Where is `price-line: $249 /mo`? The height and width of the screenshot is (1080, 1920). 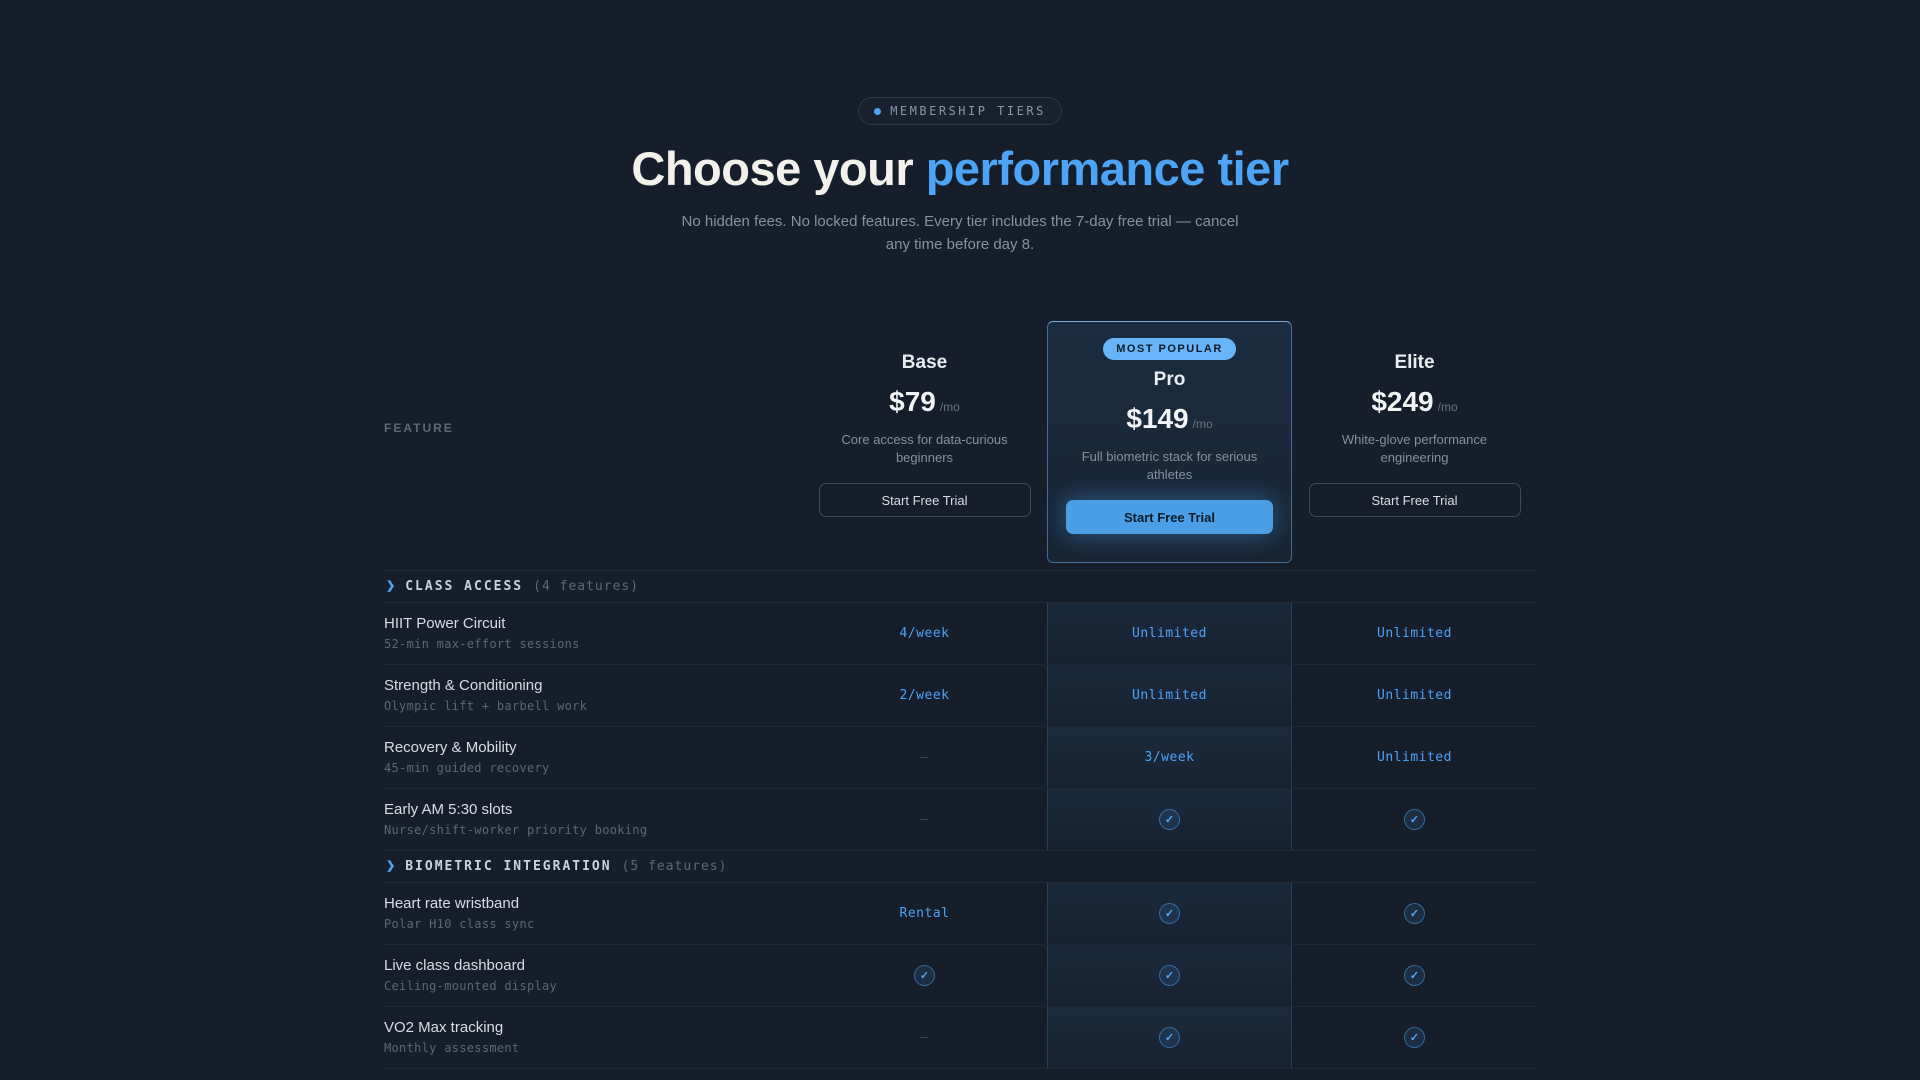
price-line: $249 /mo is located at coordinates (1414, 402).